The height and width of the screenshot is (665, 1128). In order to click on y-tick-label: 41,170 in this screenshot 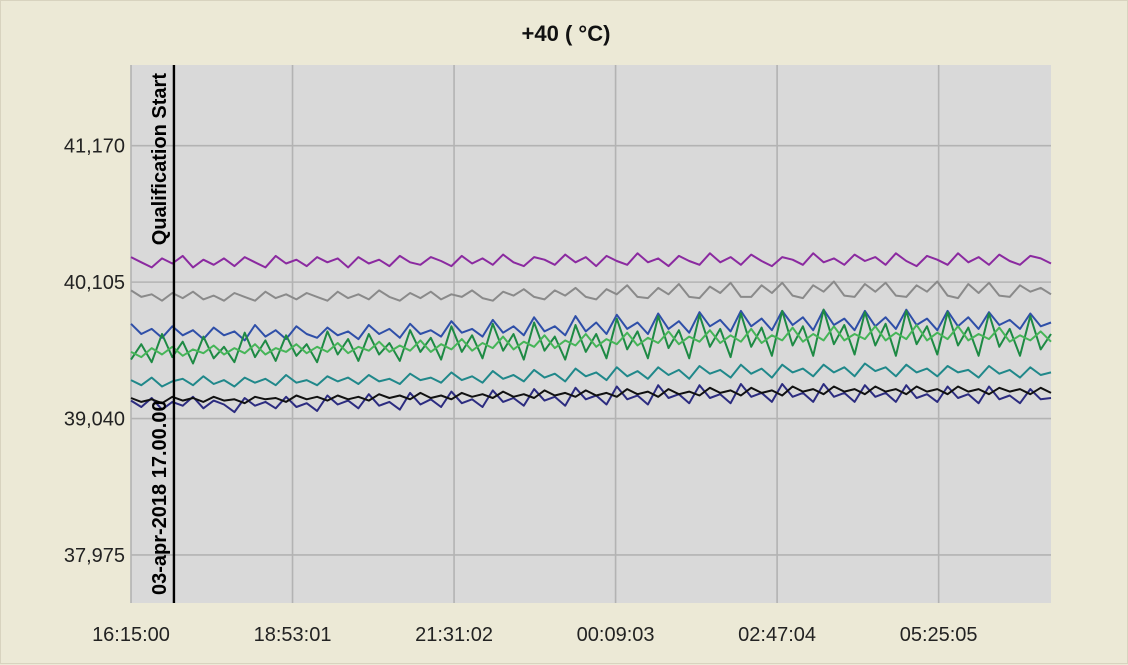, I will do `click(94, 147)`.